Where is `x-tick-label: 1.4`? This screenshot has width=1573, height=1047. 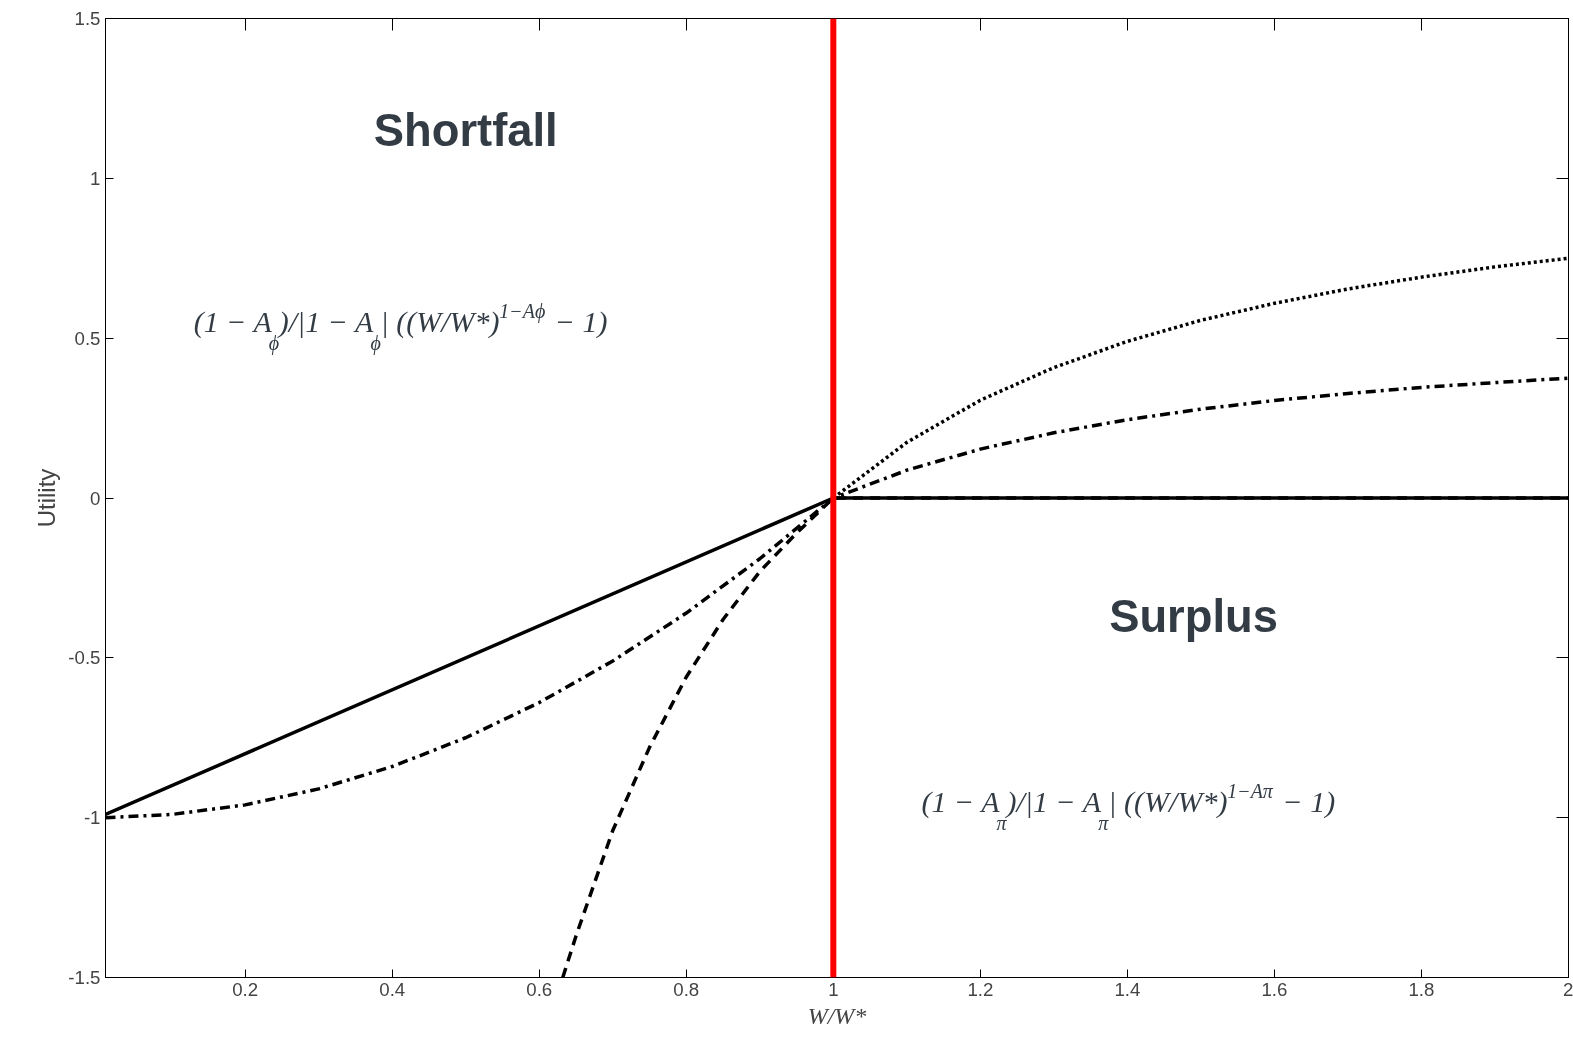
x-tick-label: 1.4 is located at coordinates (1127, 989).